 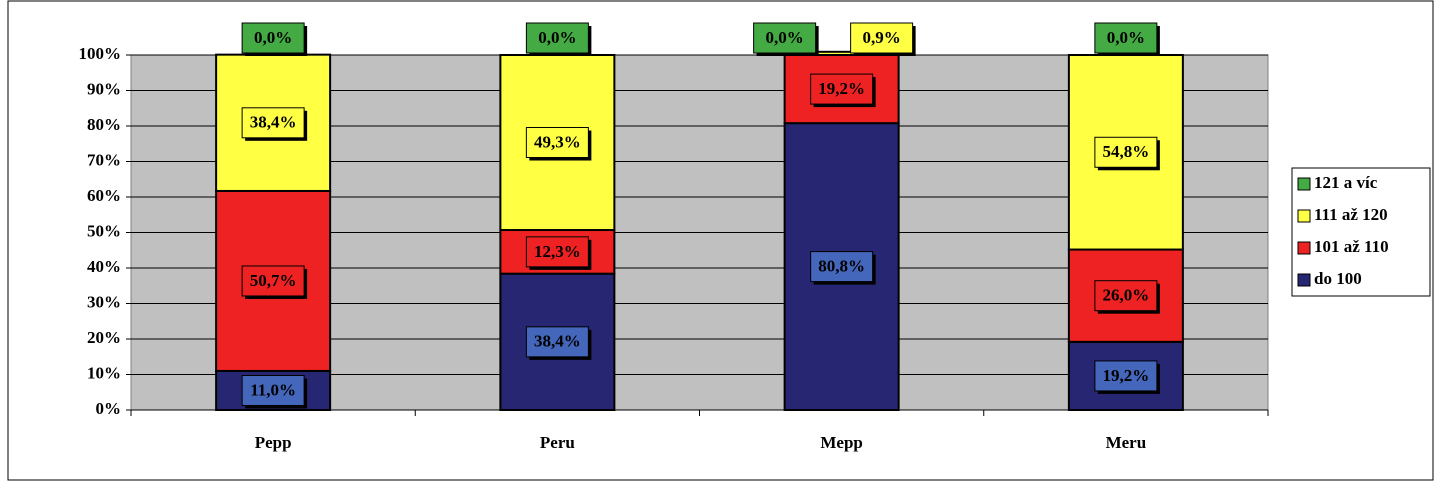 I want to click on value-label: 0,9%, so click(x=882, y=37).